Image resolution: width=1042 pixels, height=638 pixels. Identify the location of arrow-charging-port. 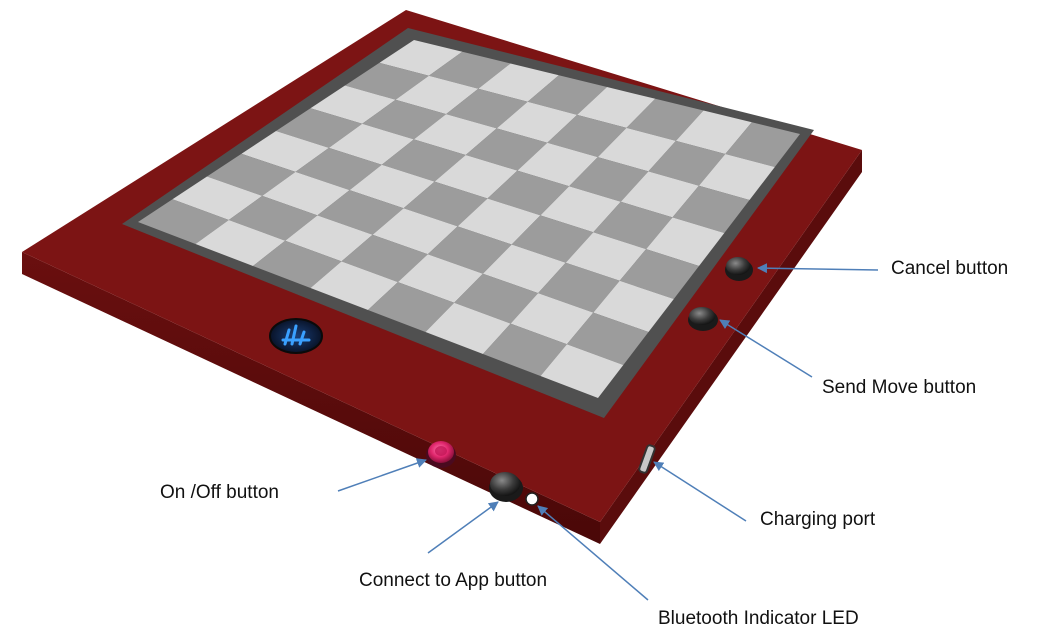
(700, 491).